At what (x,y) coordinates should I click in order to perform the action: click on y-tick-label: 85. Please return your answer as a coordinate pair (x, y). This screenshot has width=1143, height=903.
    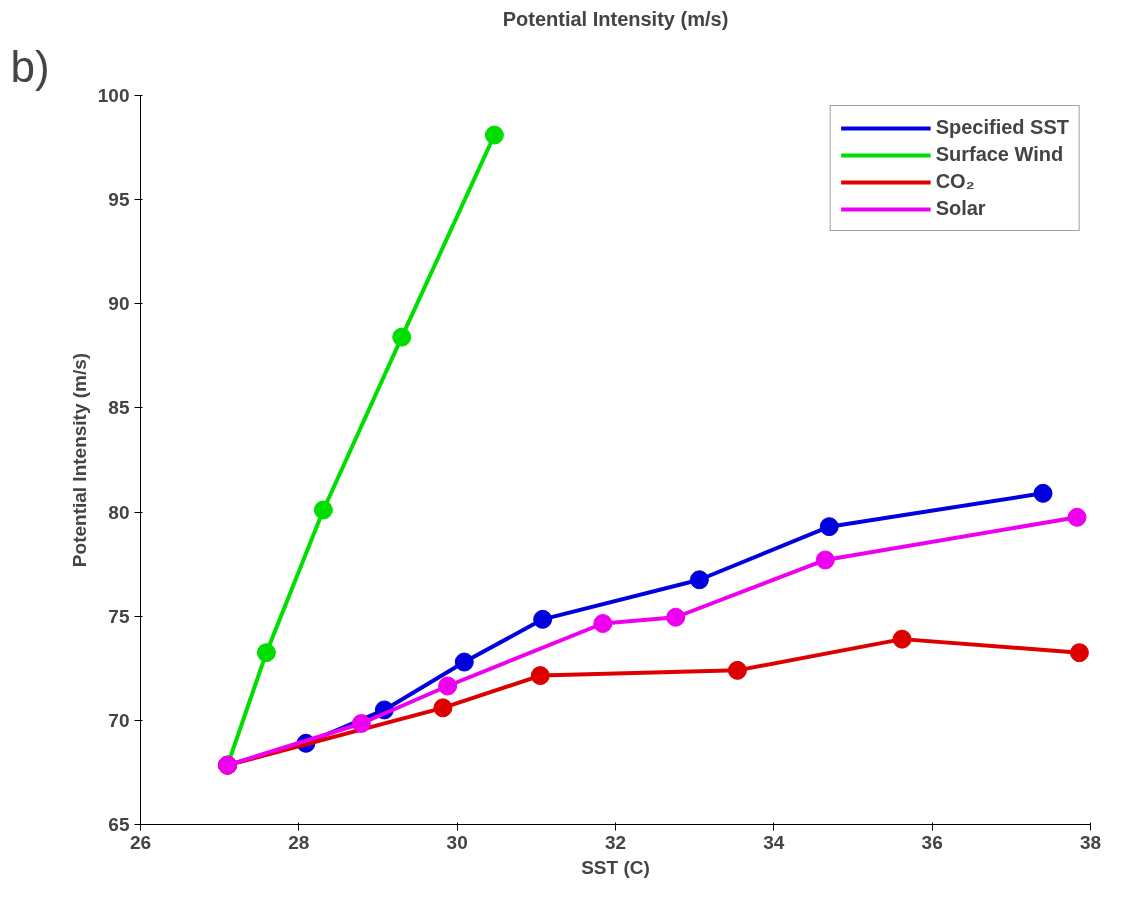
    Looking at the image, I should click on (119, 408).